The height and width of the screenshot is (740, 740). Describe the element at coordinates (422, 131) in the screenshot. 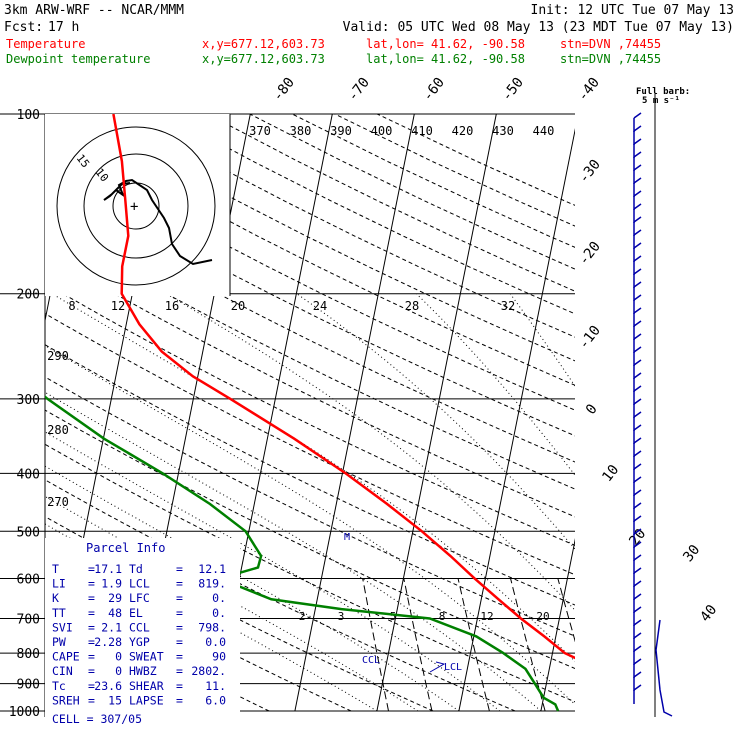

I see `theta-label: 410` at that location.